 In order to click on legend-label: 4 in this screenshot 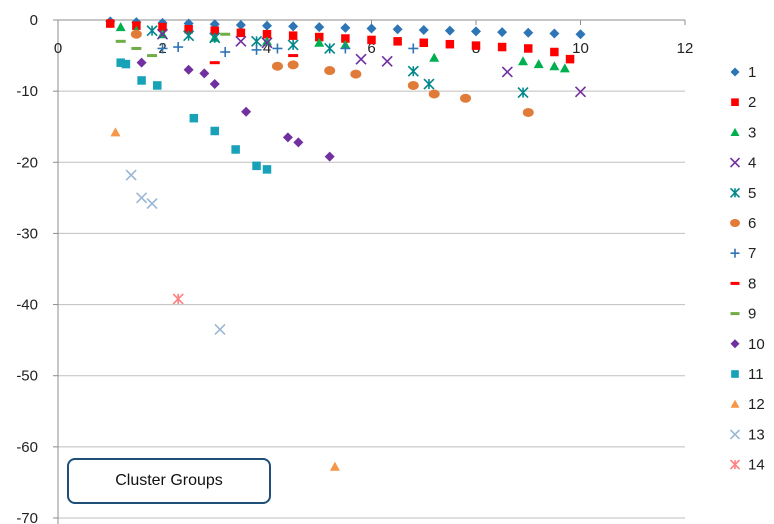, I will do `click(752, 163)`.